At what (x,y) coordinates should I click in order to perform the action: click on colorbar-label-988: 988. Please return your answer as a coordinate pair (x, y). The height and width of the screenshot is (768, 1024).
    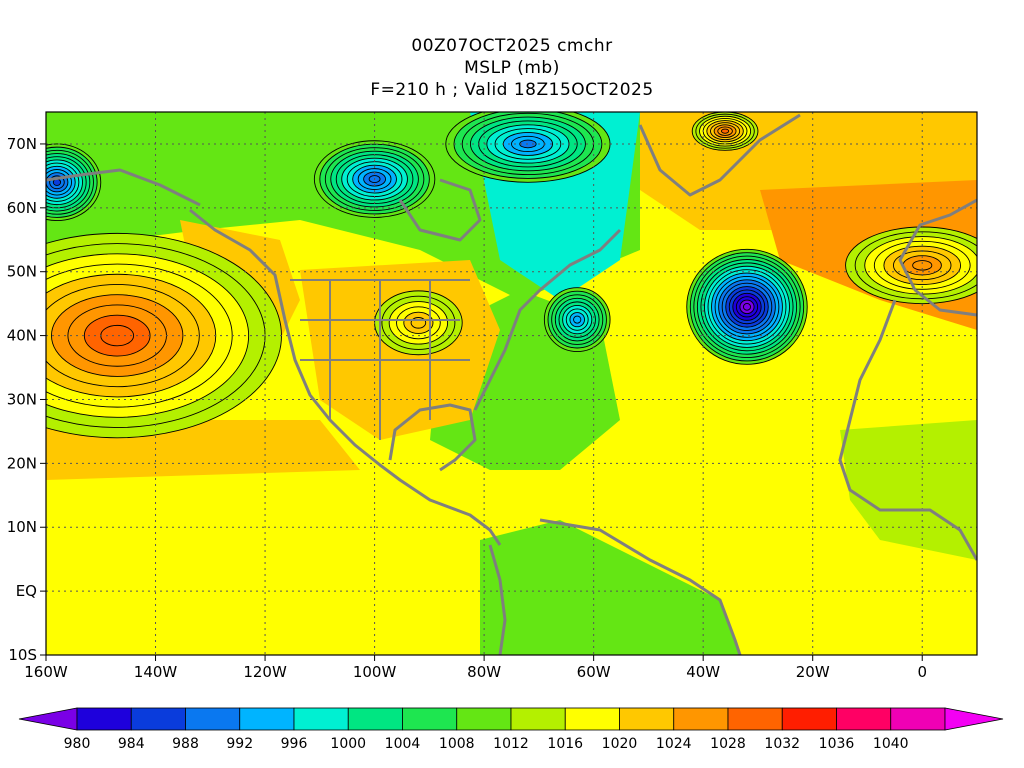
    Looking at the image, I should click on (185, 744).